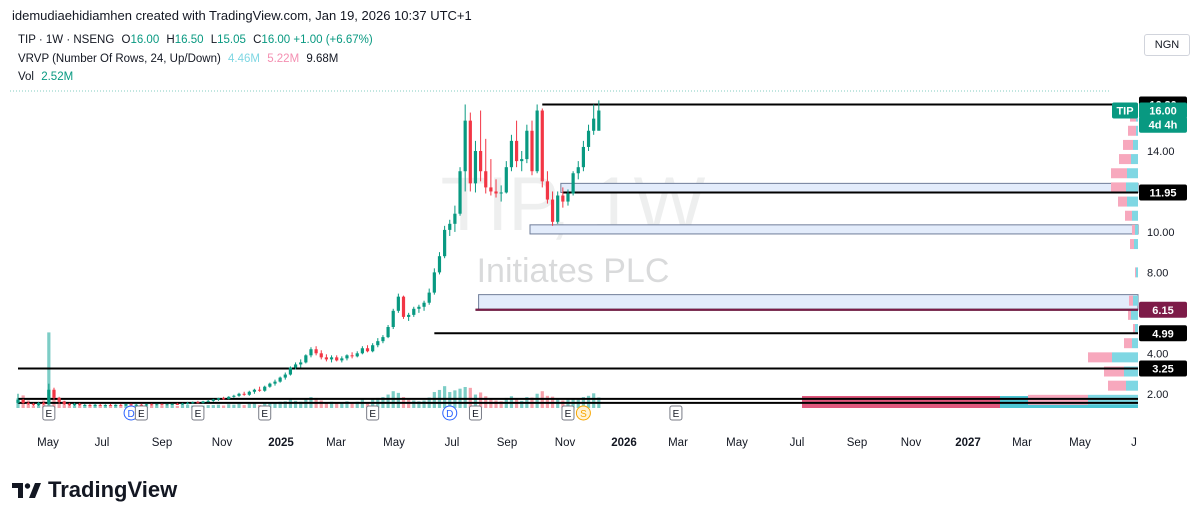 This screenshot has width=1200, height=517. What do you see at coordinates (130, 414) in the screenshot?
I see `event-marker-label: D` at bounding box center [130, 414].